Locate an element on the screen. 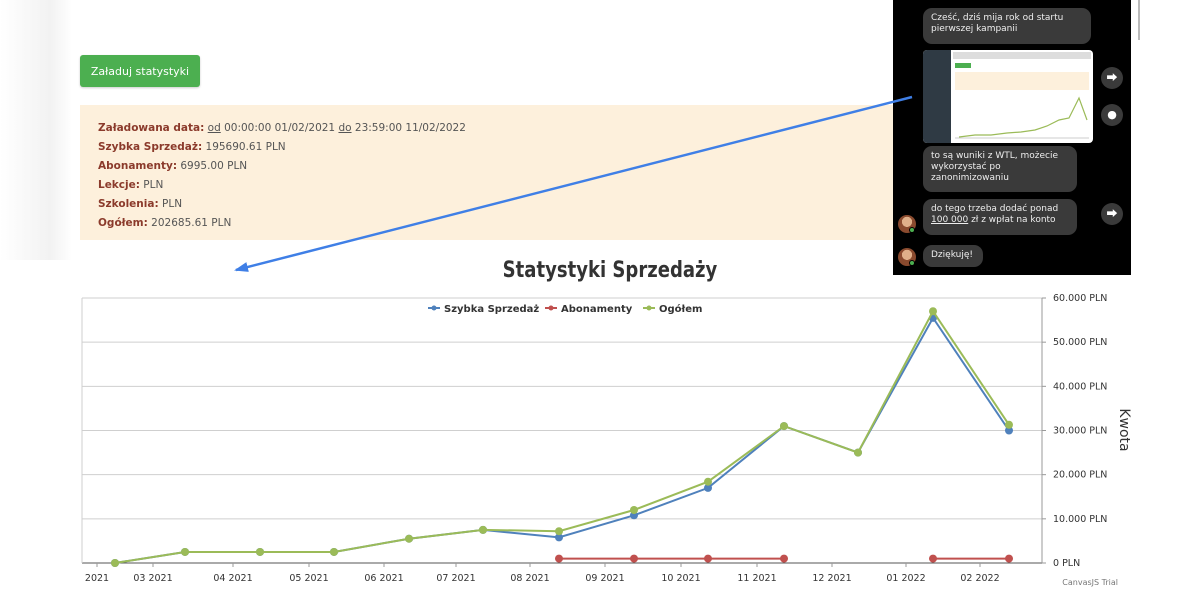  y-tick-label: 60.000 PLN is located at coordinates (1080, 298).